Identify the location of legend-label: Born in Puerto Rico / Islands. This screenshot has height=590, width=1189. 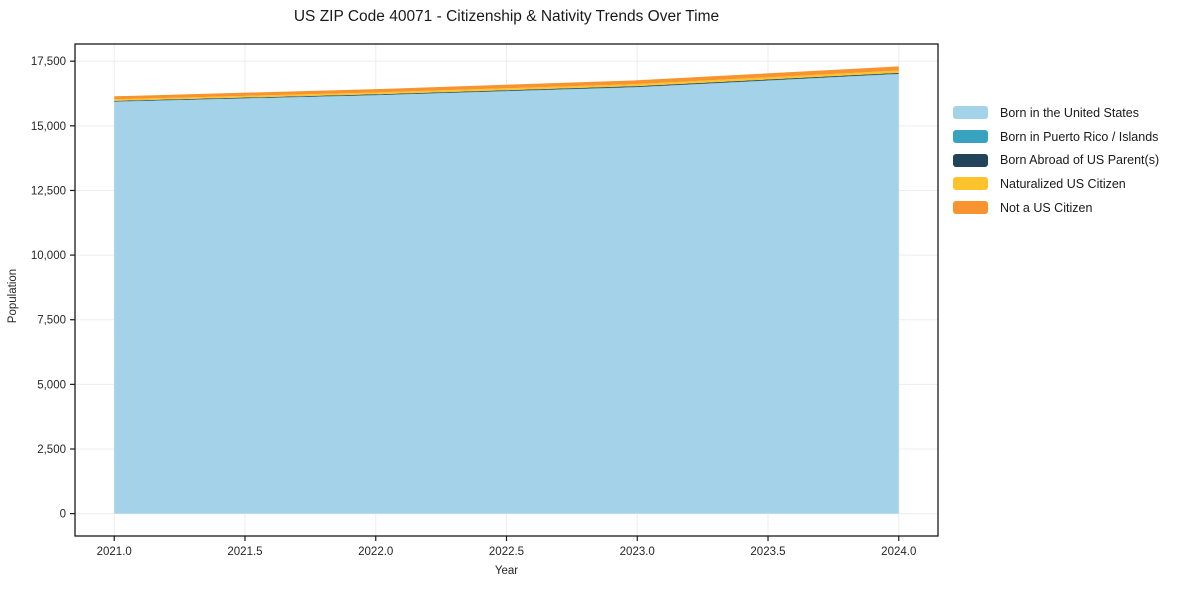
(1079, 136).